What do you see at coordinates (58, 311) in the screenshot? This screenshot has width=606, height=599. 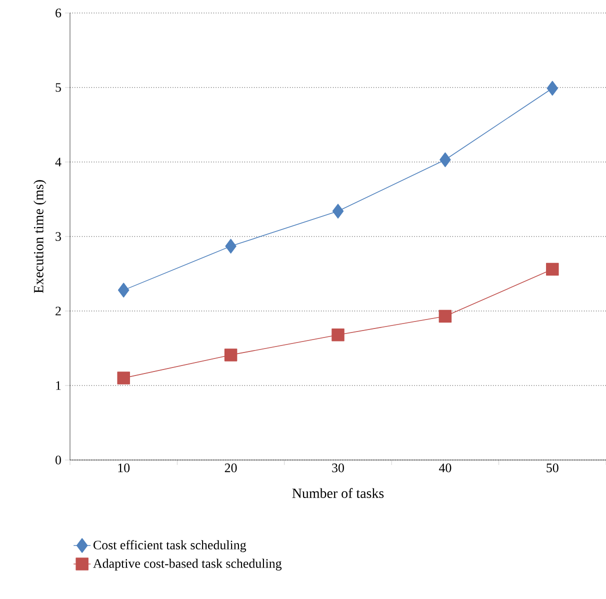 I see `y-tick-label: 2` at bounding box center [58, 311].